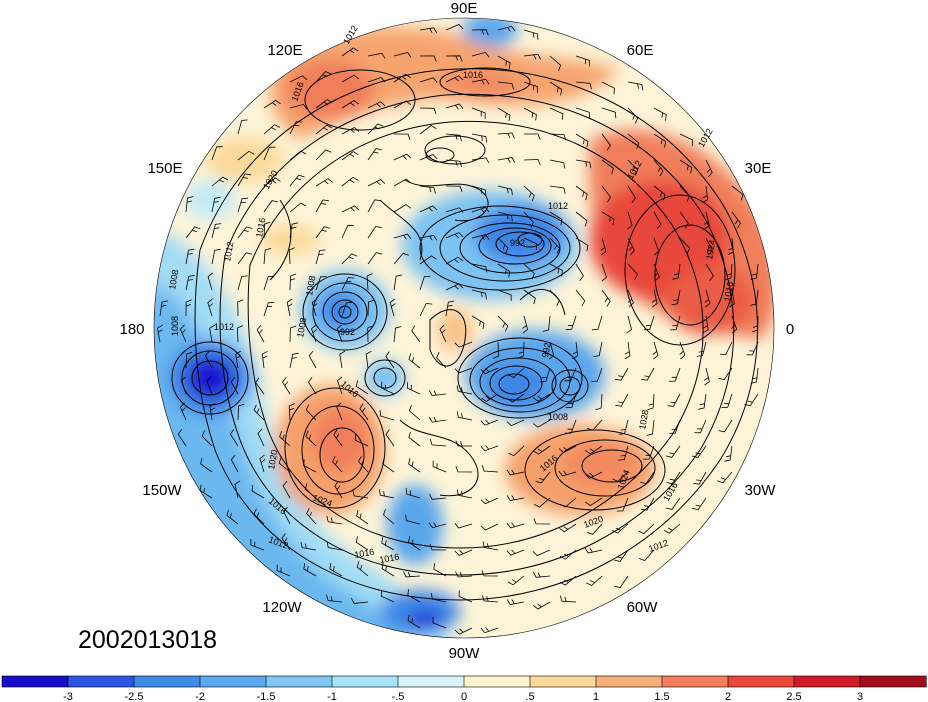  I want to click on isobar-label: 1008, so click(558, 417).